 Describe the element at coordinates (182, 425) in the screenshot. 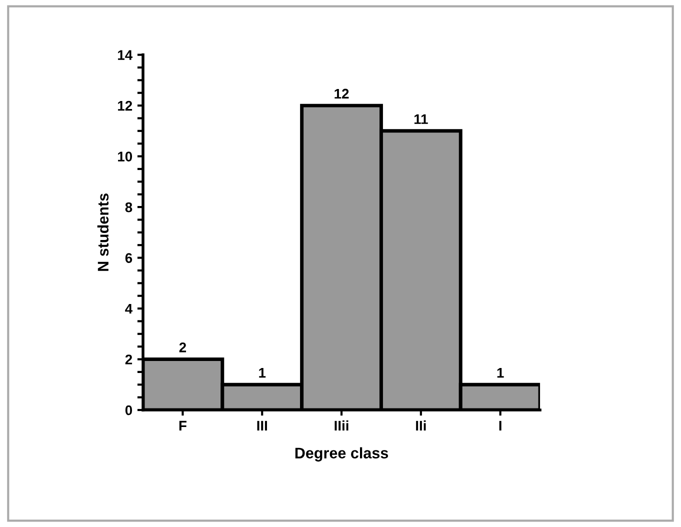

I see `x-tick-label: F` at that location.